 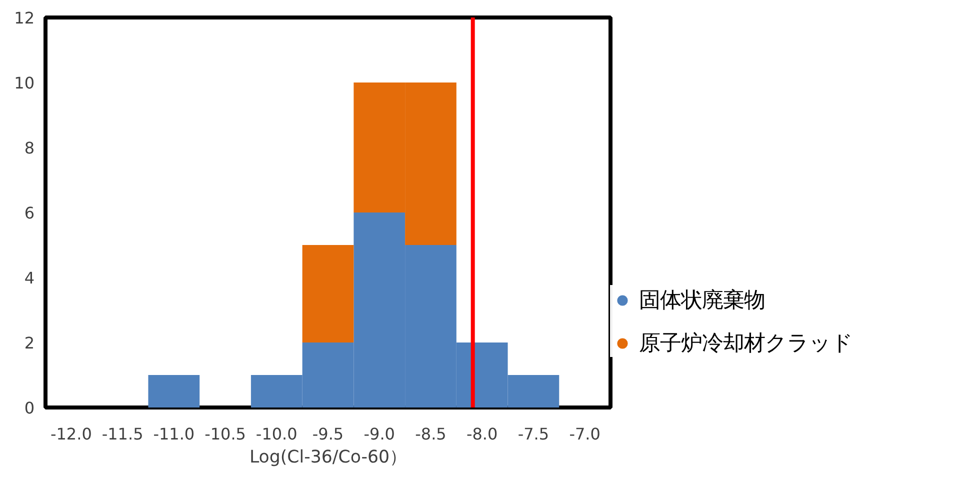 I want to click on x-tick-label: -12.0, so click(x=71, y=434).